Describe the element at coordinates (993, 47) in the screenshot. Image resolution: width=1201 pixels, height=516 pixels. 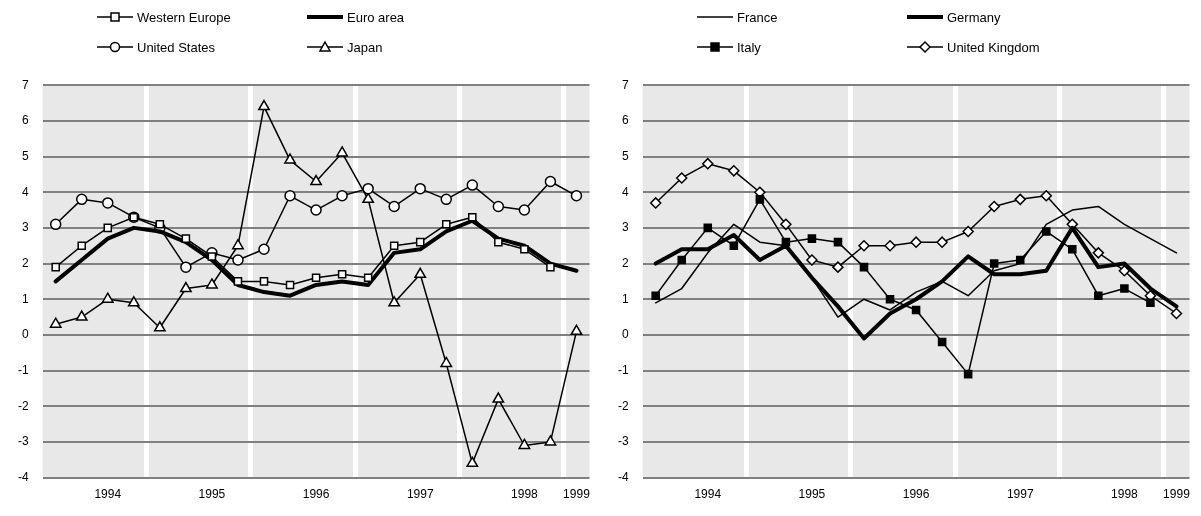
I see `legend-label: United Kingdom` at that location.